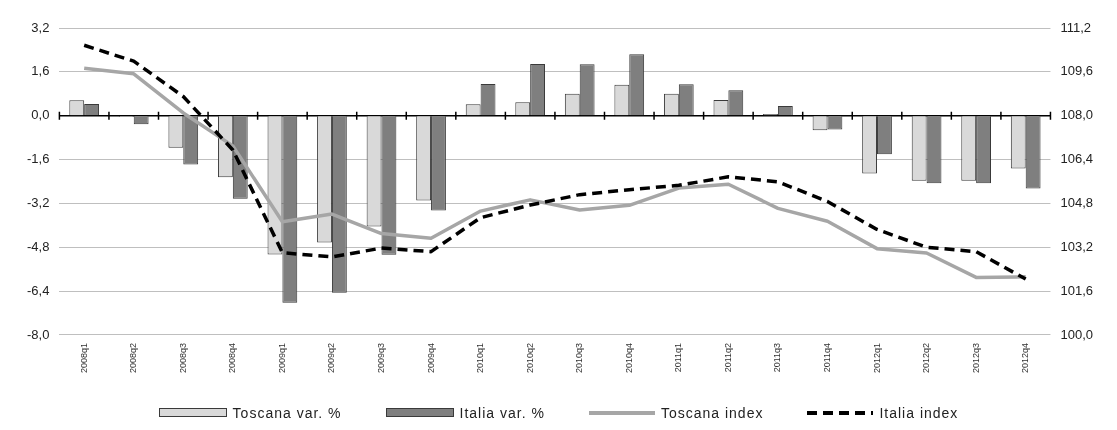 This screenshot has width=1117, height=430. I want to click on x-tick-label: 2011q1, so click(678, 357).